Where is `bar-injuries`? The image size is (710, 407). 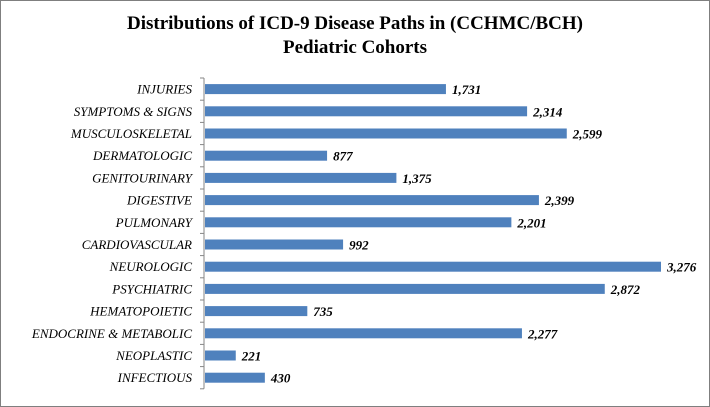 bar-injuries is located at coordinates (325, 89).